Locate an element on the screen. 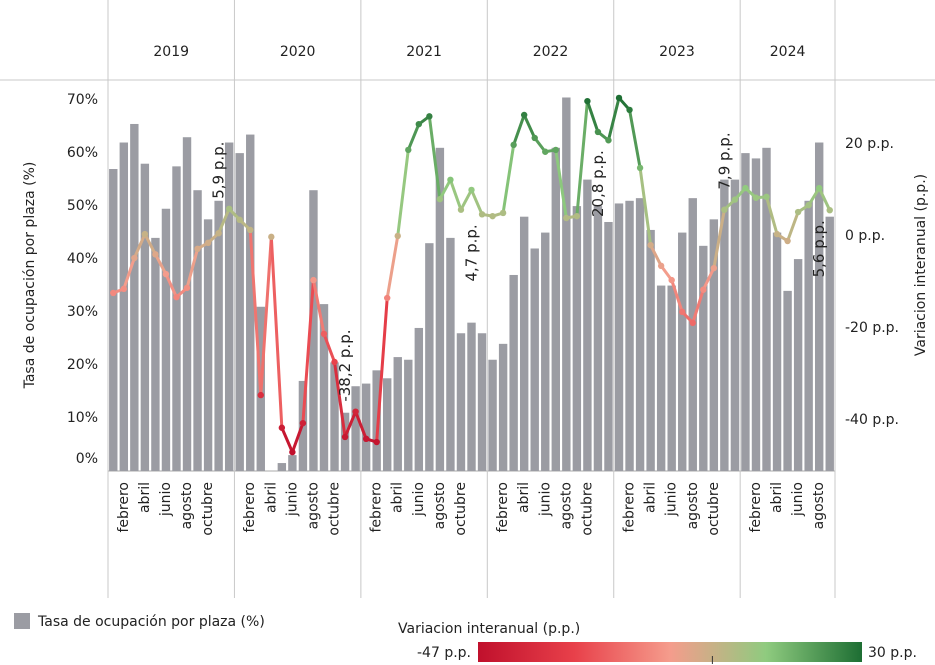 The image size is (935, 665). data-label: 5,9 p.p. is located at coordinates (219, 170).